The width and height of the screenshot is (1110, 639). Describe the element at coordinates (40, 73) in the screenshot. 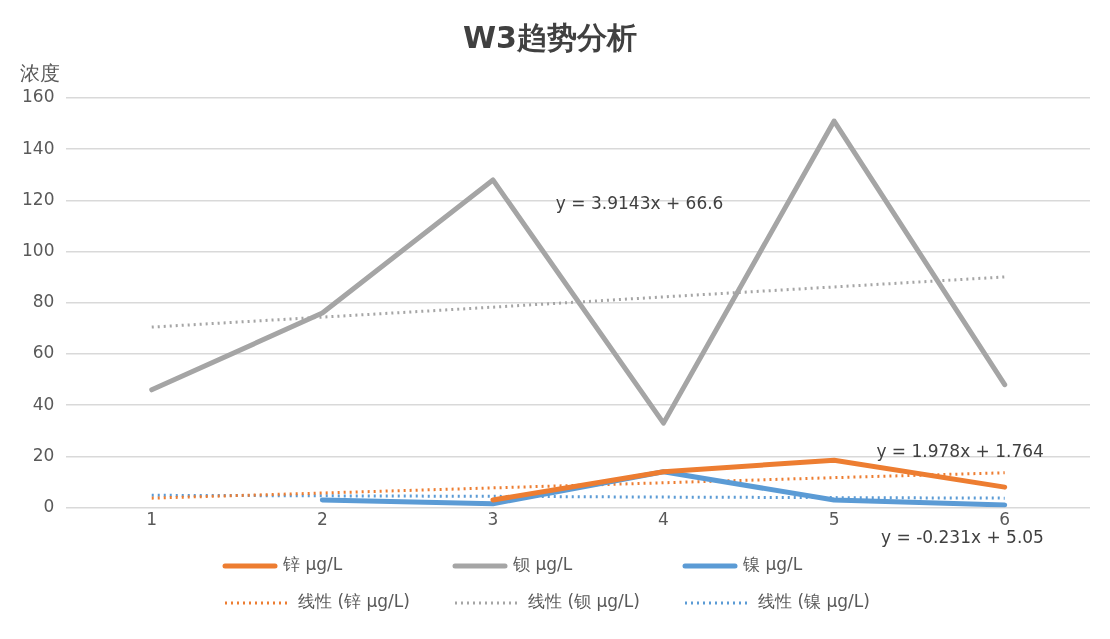

I see `y-axis-title: 浓度` at that location.